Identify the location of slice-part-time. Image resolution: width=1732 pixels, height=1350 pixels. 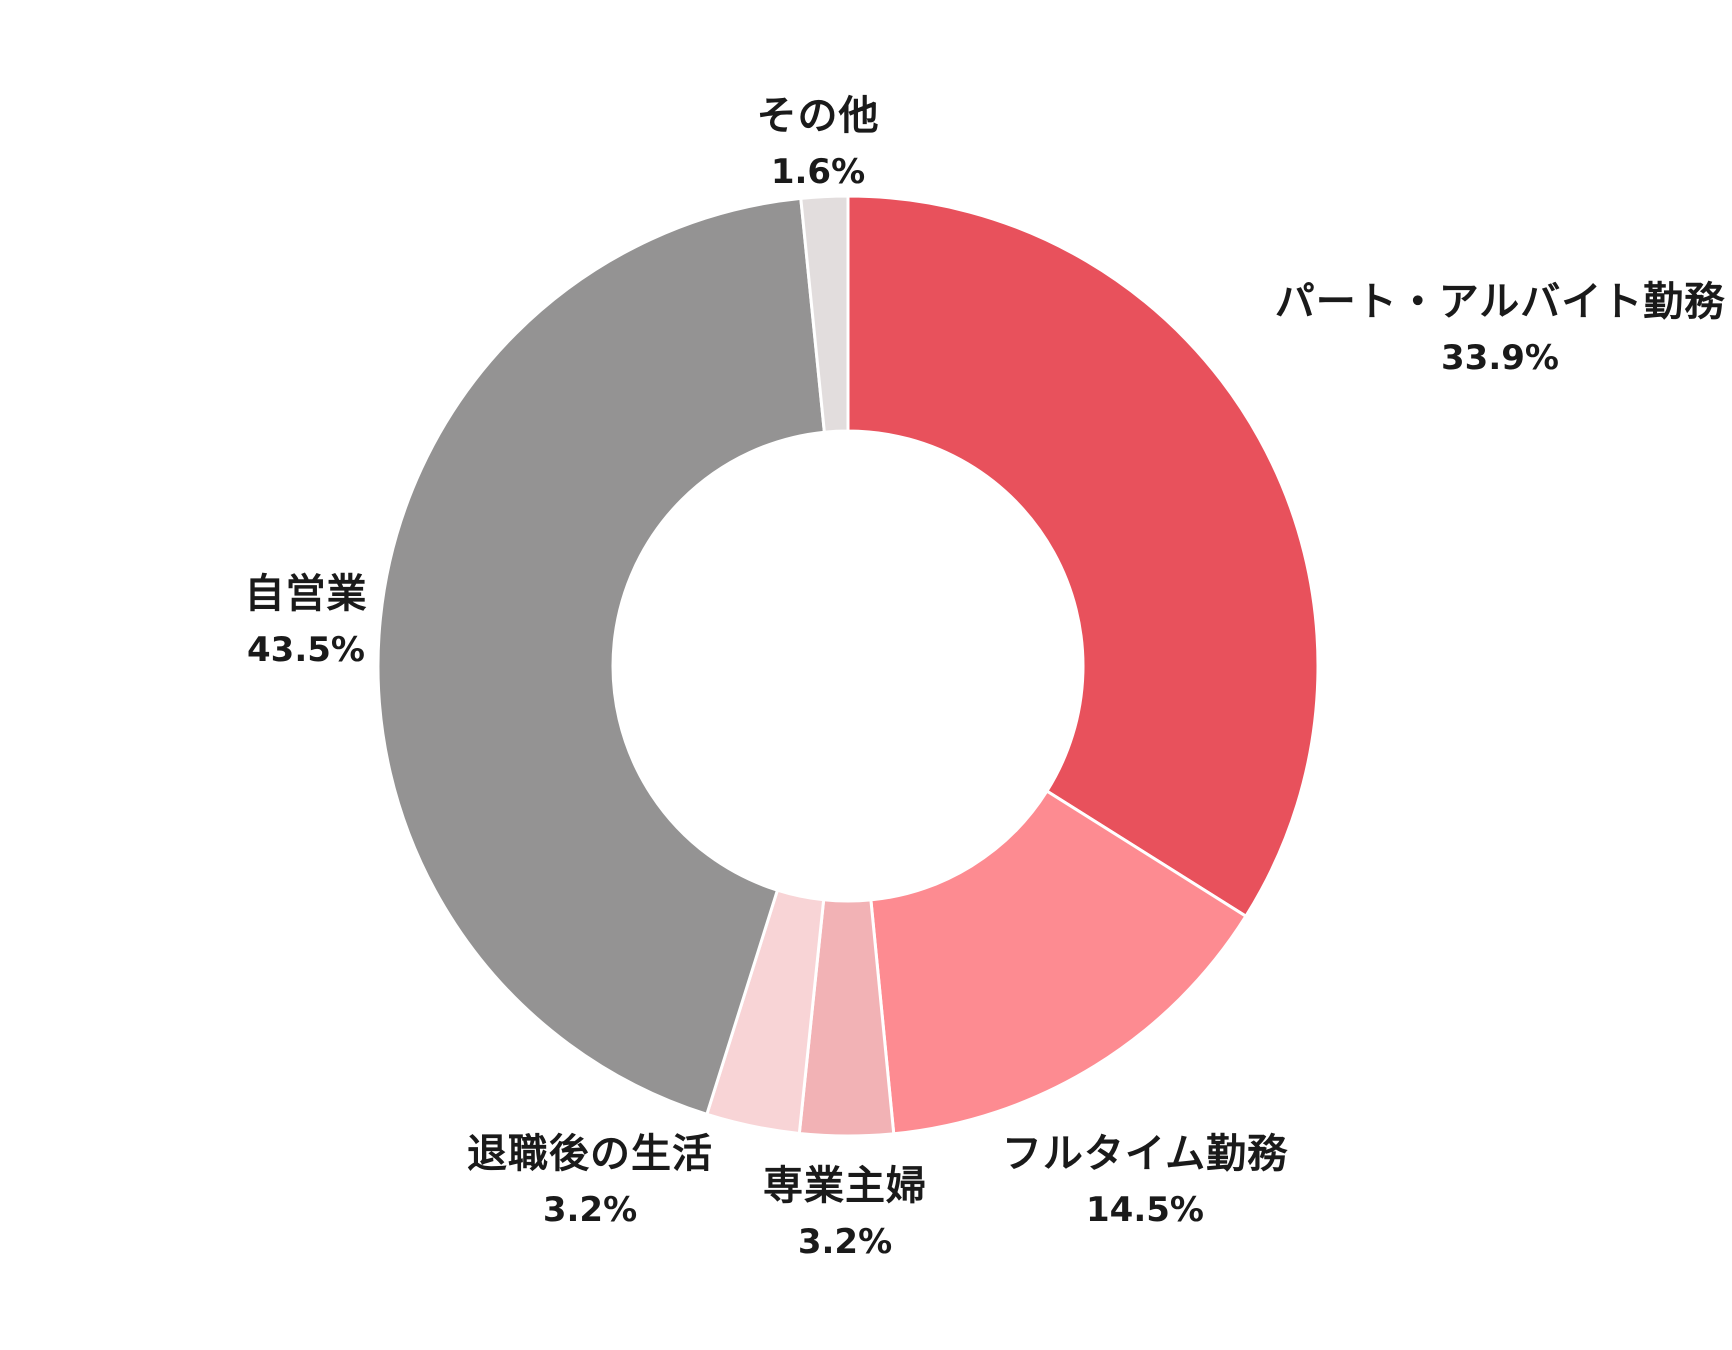
(1083, 556).